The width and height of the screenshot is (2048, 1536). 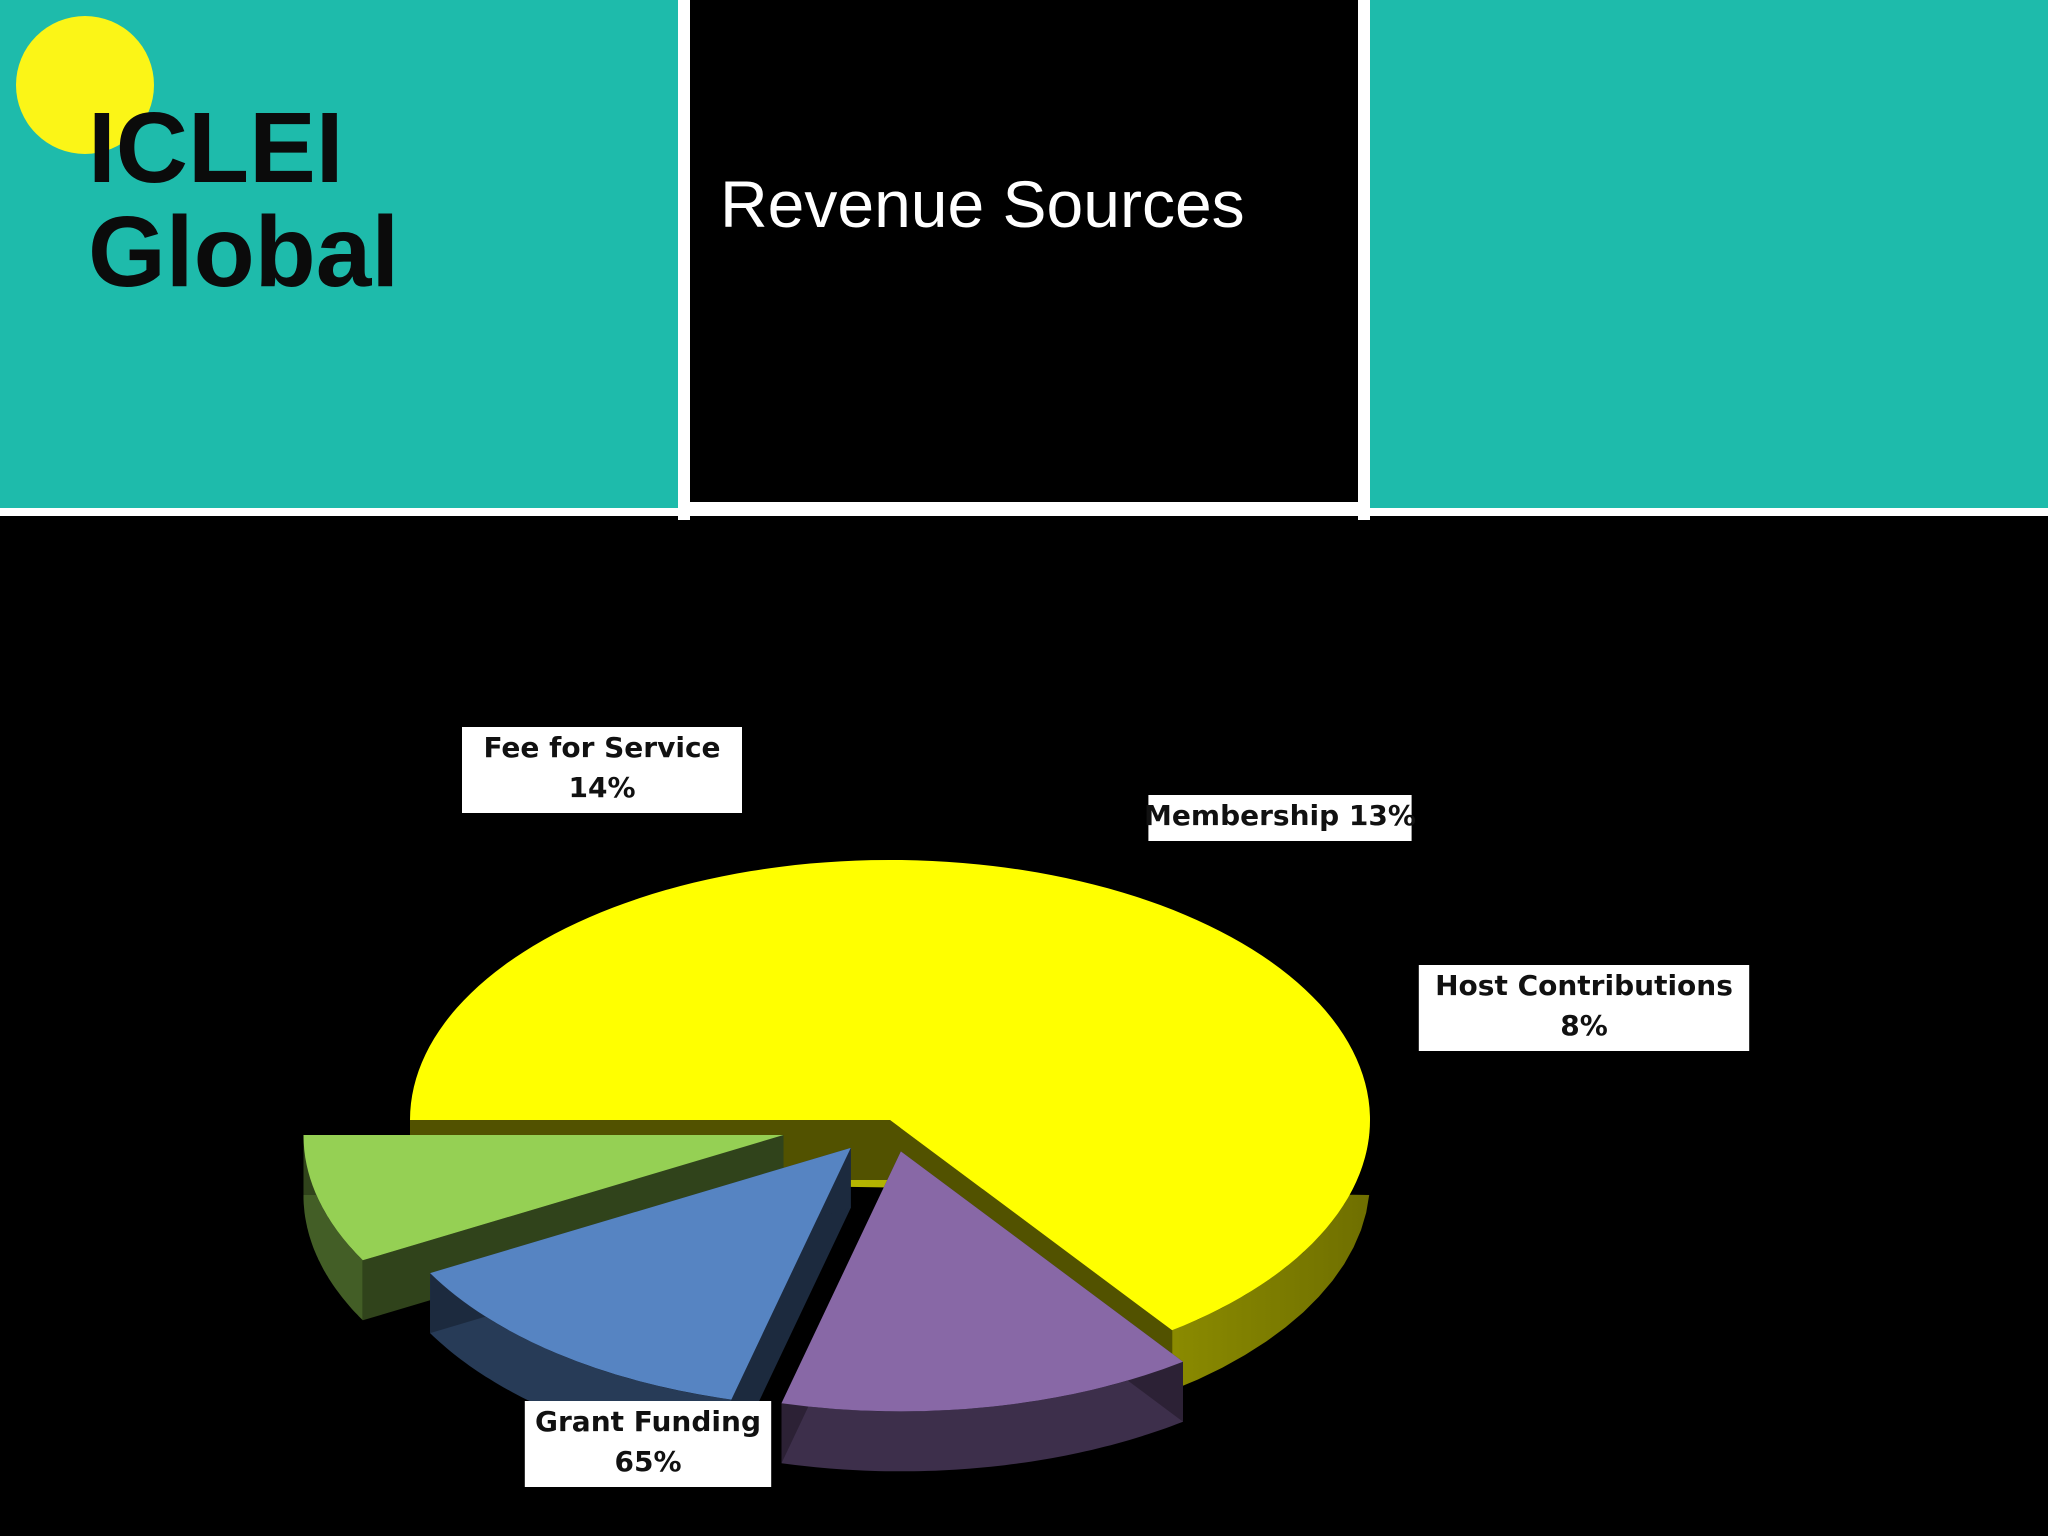 What do you see at coordinates (647, 1461) in the screenshot?
I see `data-label-grant-funding-line-1: 65%` at bounding box center [647, 1461].